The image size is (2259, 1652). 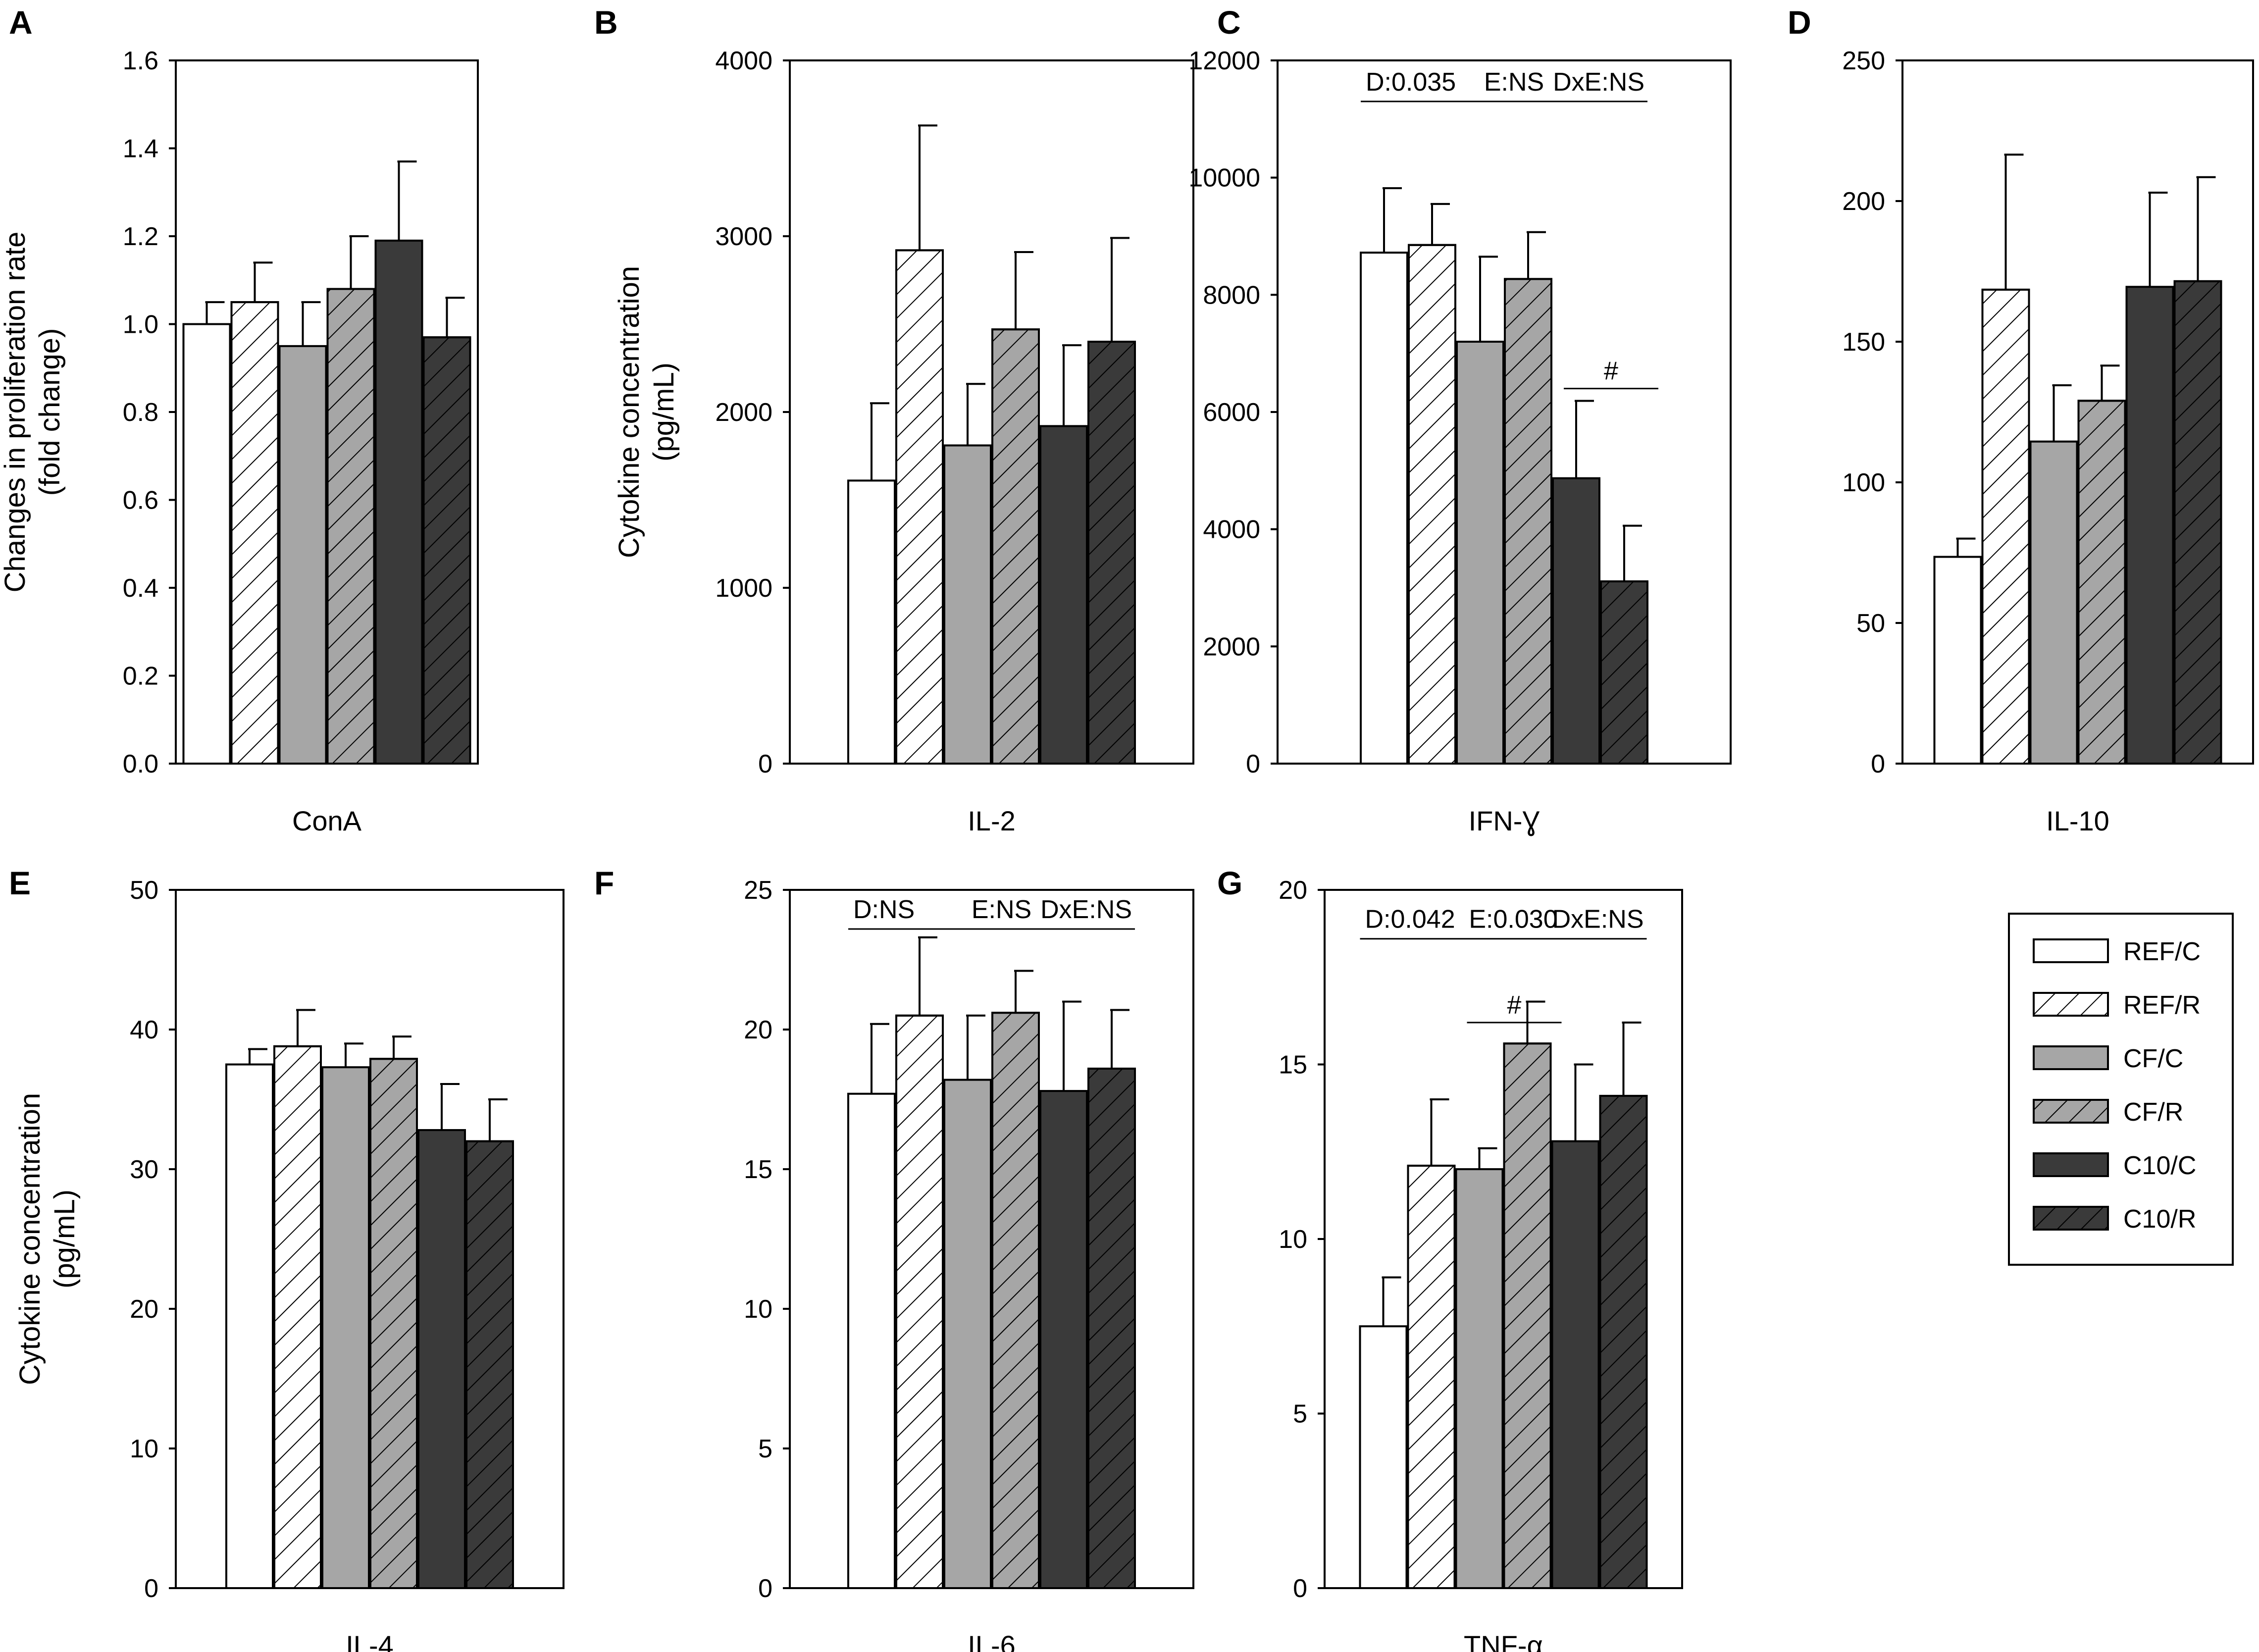 What do you see at coordinates (144, 1169) in the screenshot?
I see `y-tick-label: 30` at bounding box center [144, 1169].